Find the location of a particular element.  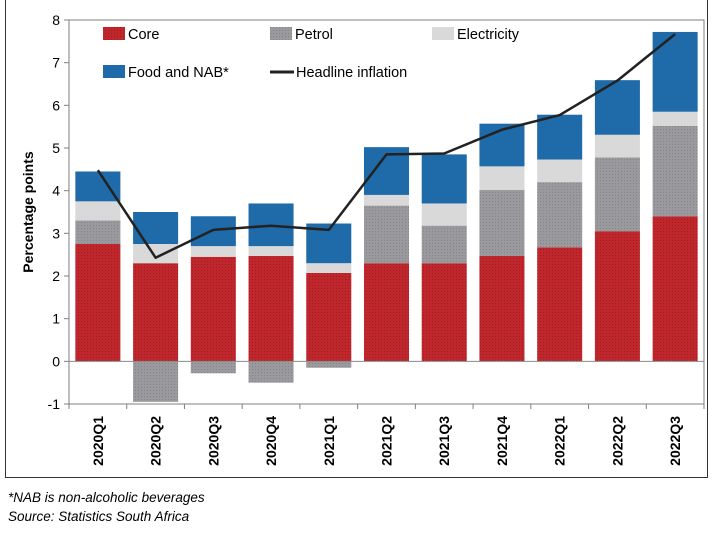

x-tick-label: 2021Q3 is located at coordinates (444, 441).